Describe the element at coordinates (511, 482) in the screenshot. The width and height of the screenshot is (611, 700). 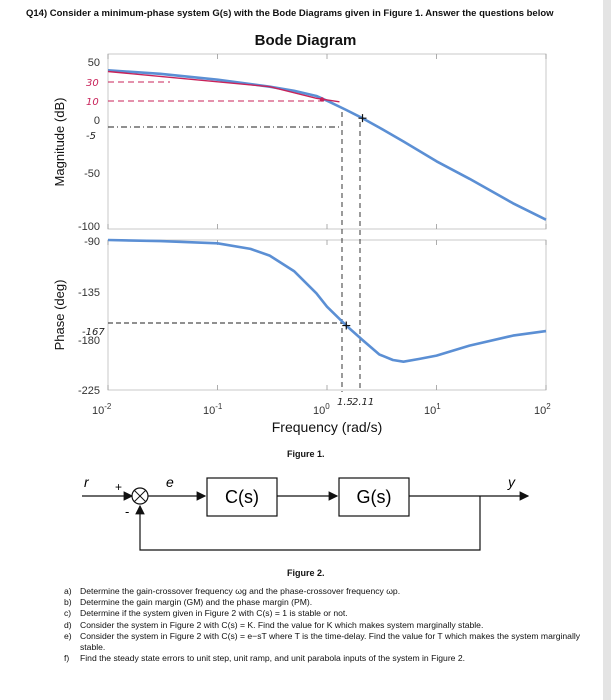
I see `signal-y: y` at that location.